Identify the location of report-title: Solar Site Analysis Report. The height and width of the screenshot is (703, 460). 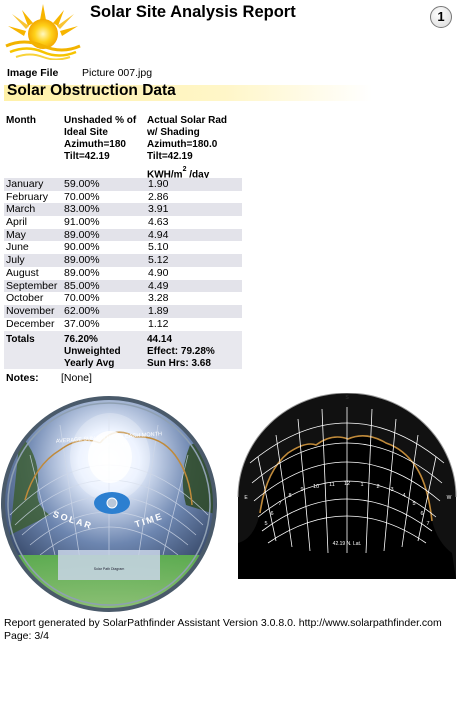
(193, 12).